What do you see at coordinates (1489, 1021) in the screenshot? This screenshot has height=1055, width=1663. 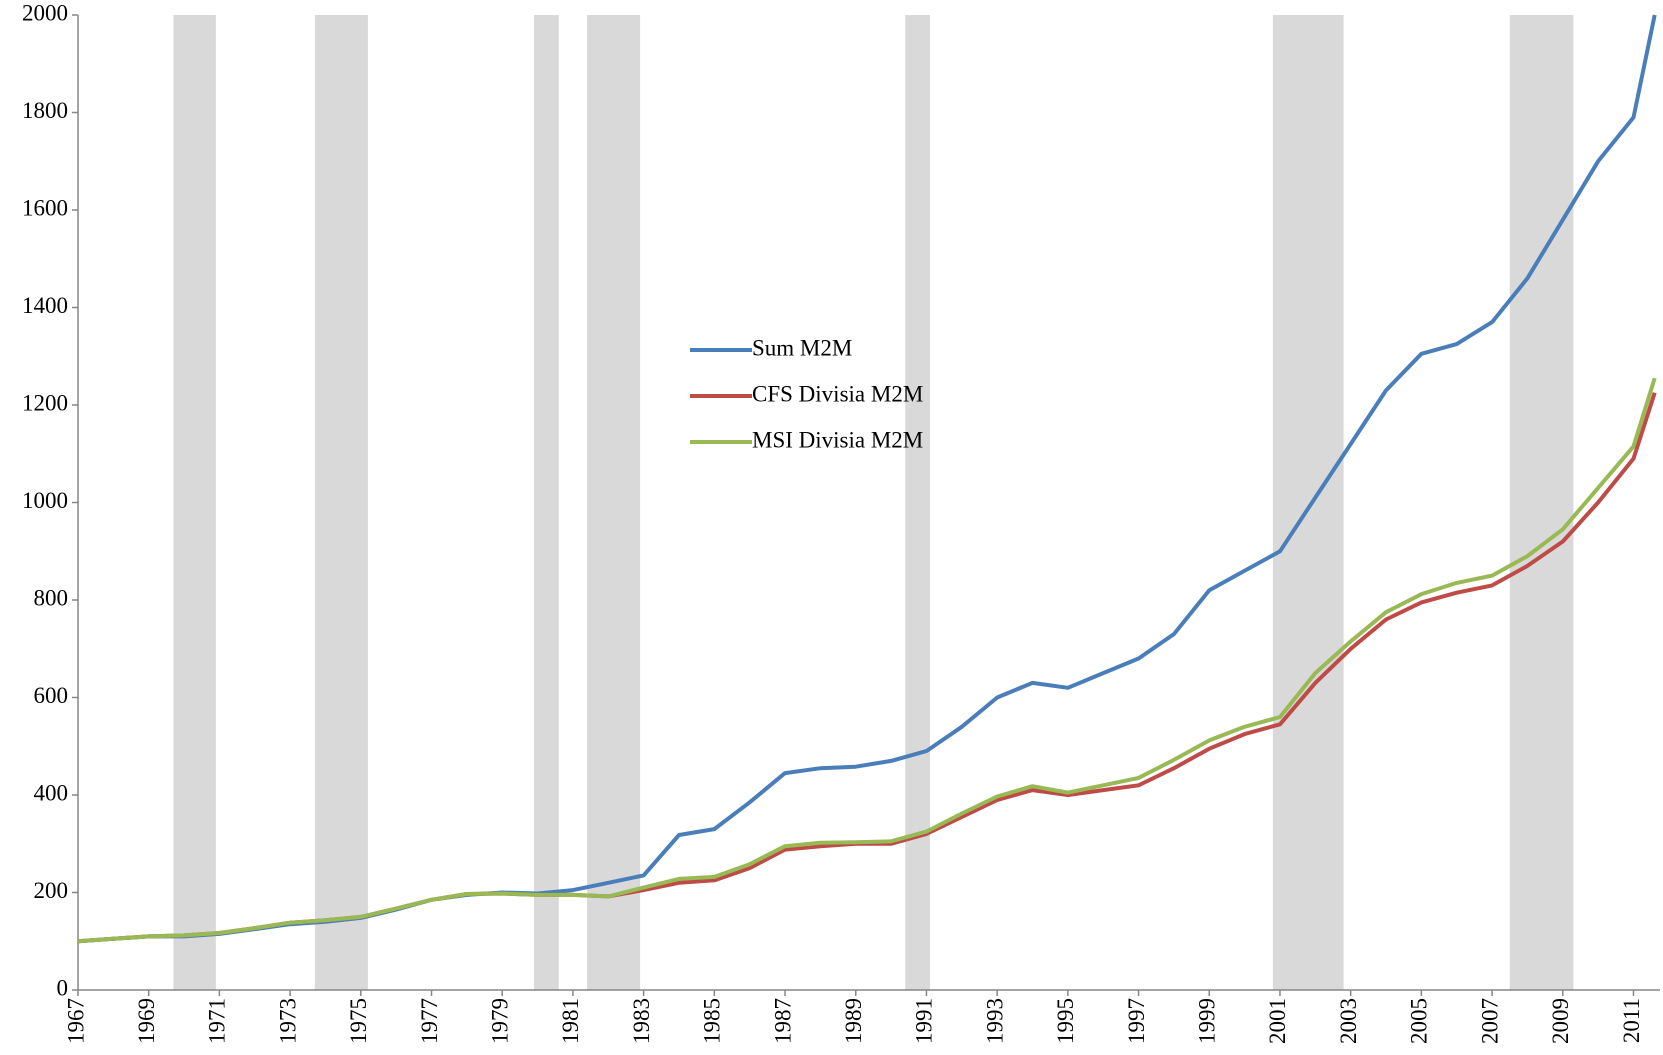 I see `x-tick-label: 2007` at bounding box center [1489, 1021].